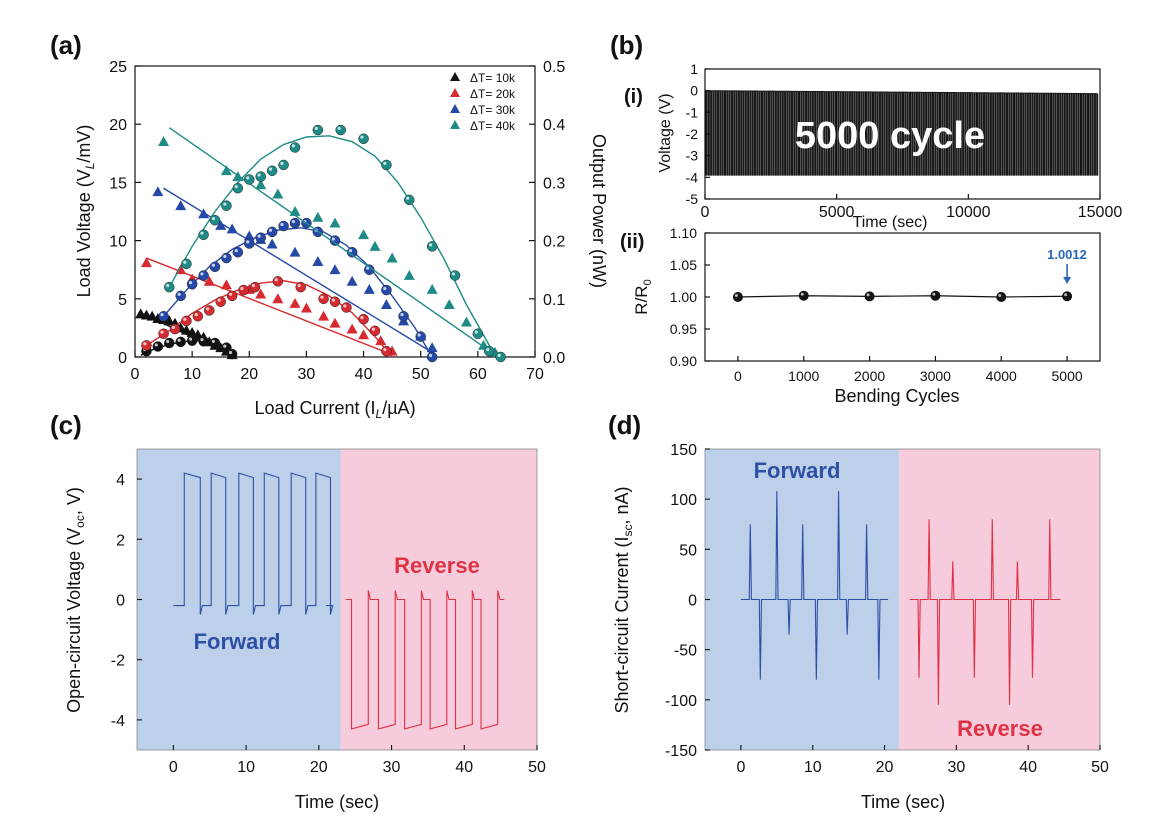 This screenshot has height=838, width=1166. I want to click on x-tick-label: 30, so click(956, 767).